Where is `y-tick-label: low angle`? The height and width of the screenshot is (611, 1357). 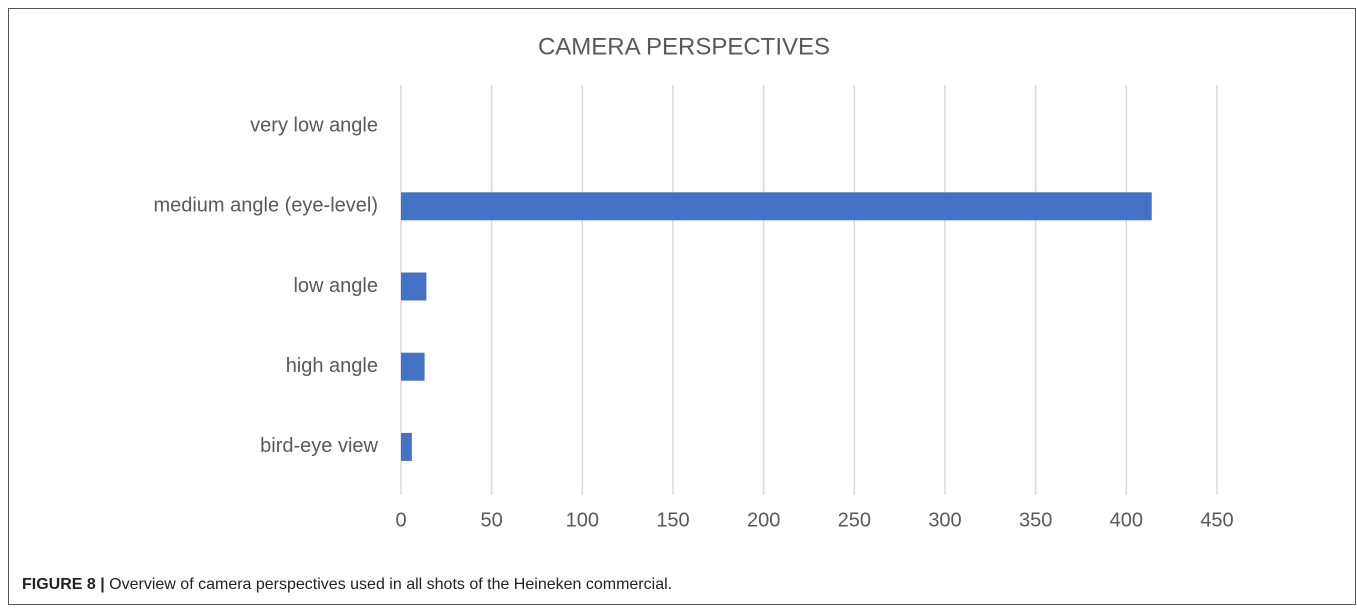 y-tick-label: low angle is located at coordinates (335, 286).